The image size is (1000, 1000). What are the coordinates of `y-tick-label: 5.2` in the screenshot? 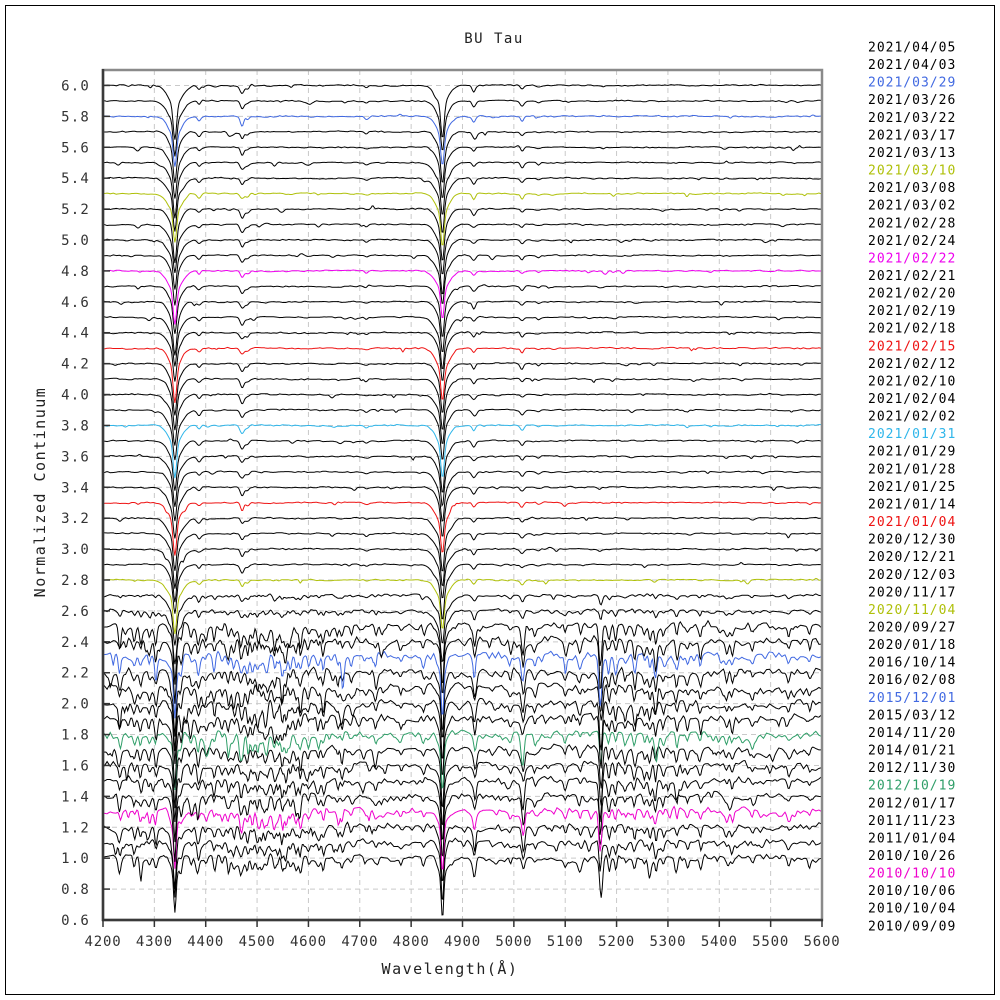 It's located at (75, 210).